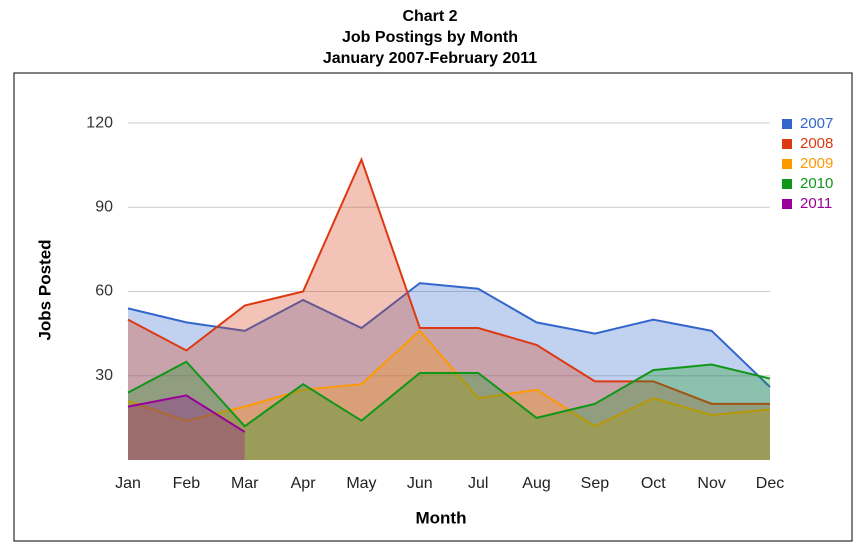  Describe the element at coordinates (104, 375) in the screenshot. I see `y-tick-label: 30` at that location.